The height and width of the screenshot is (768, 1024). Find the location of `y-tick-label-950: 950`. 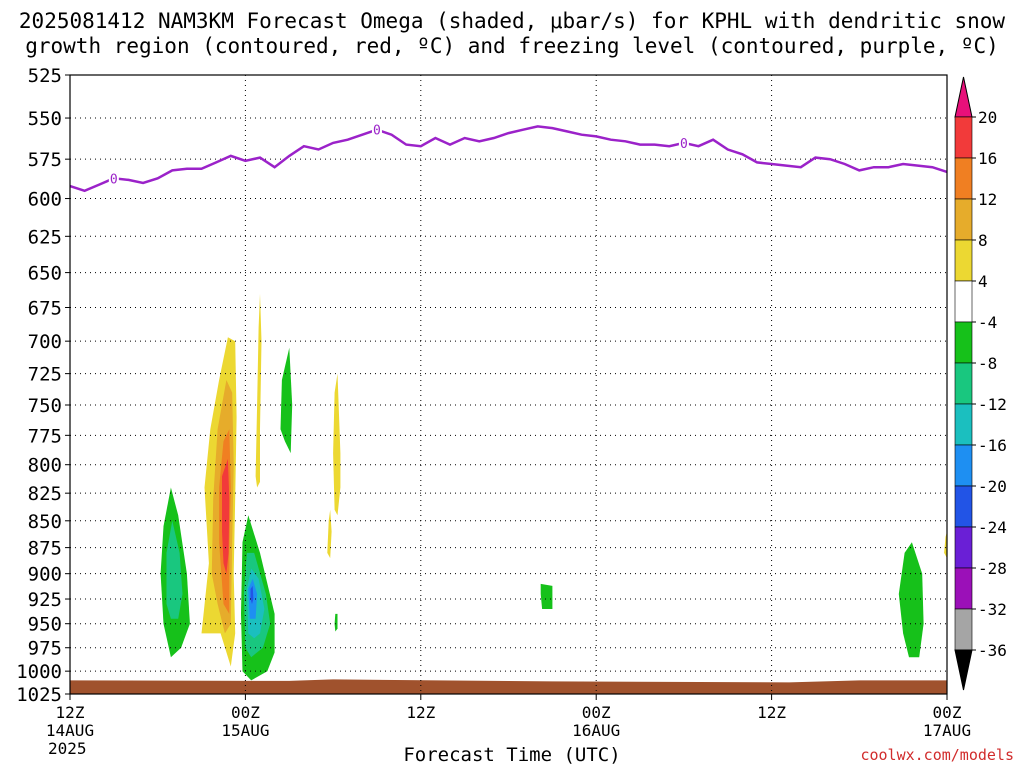

y-tick-label-950: 950 is located at coordinates (45, 625).